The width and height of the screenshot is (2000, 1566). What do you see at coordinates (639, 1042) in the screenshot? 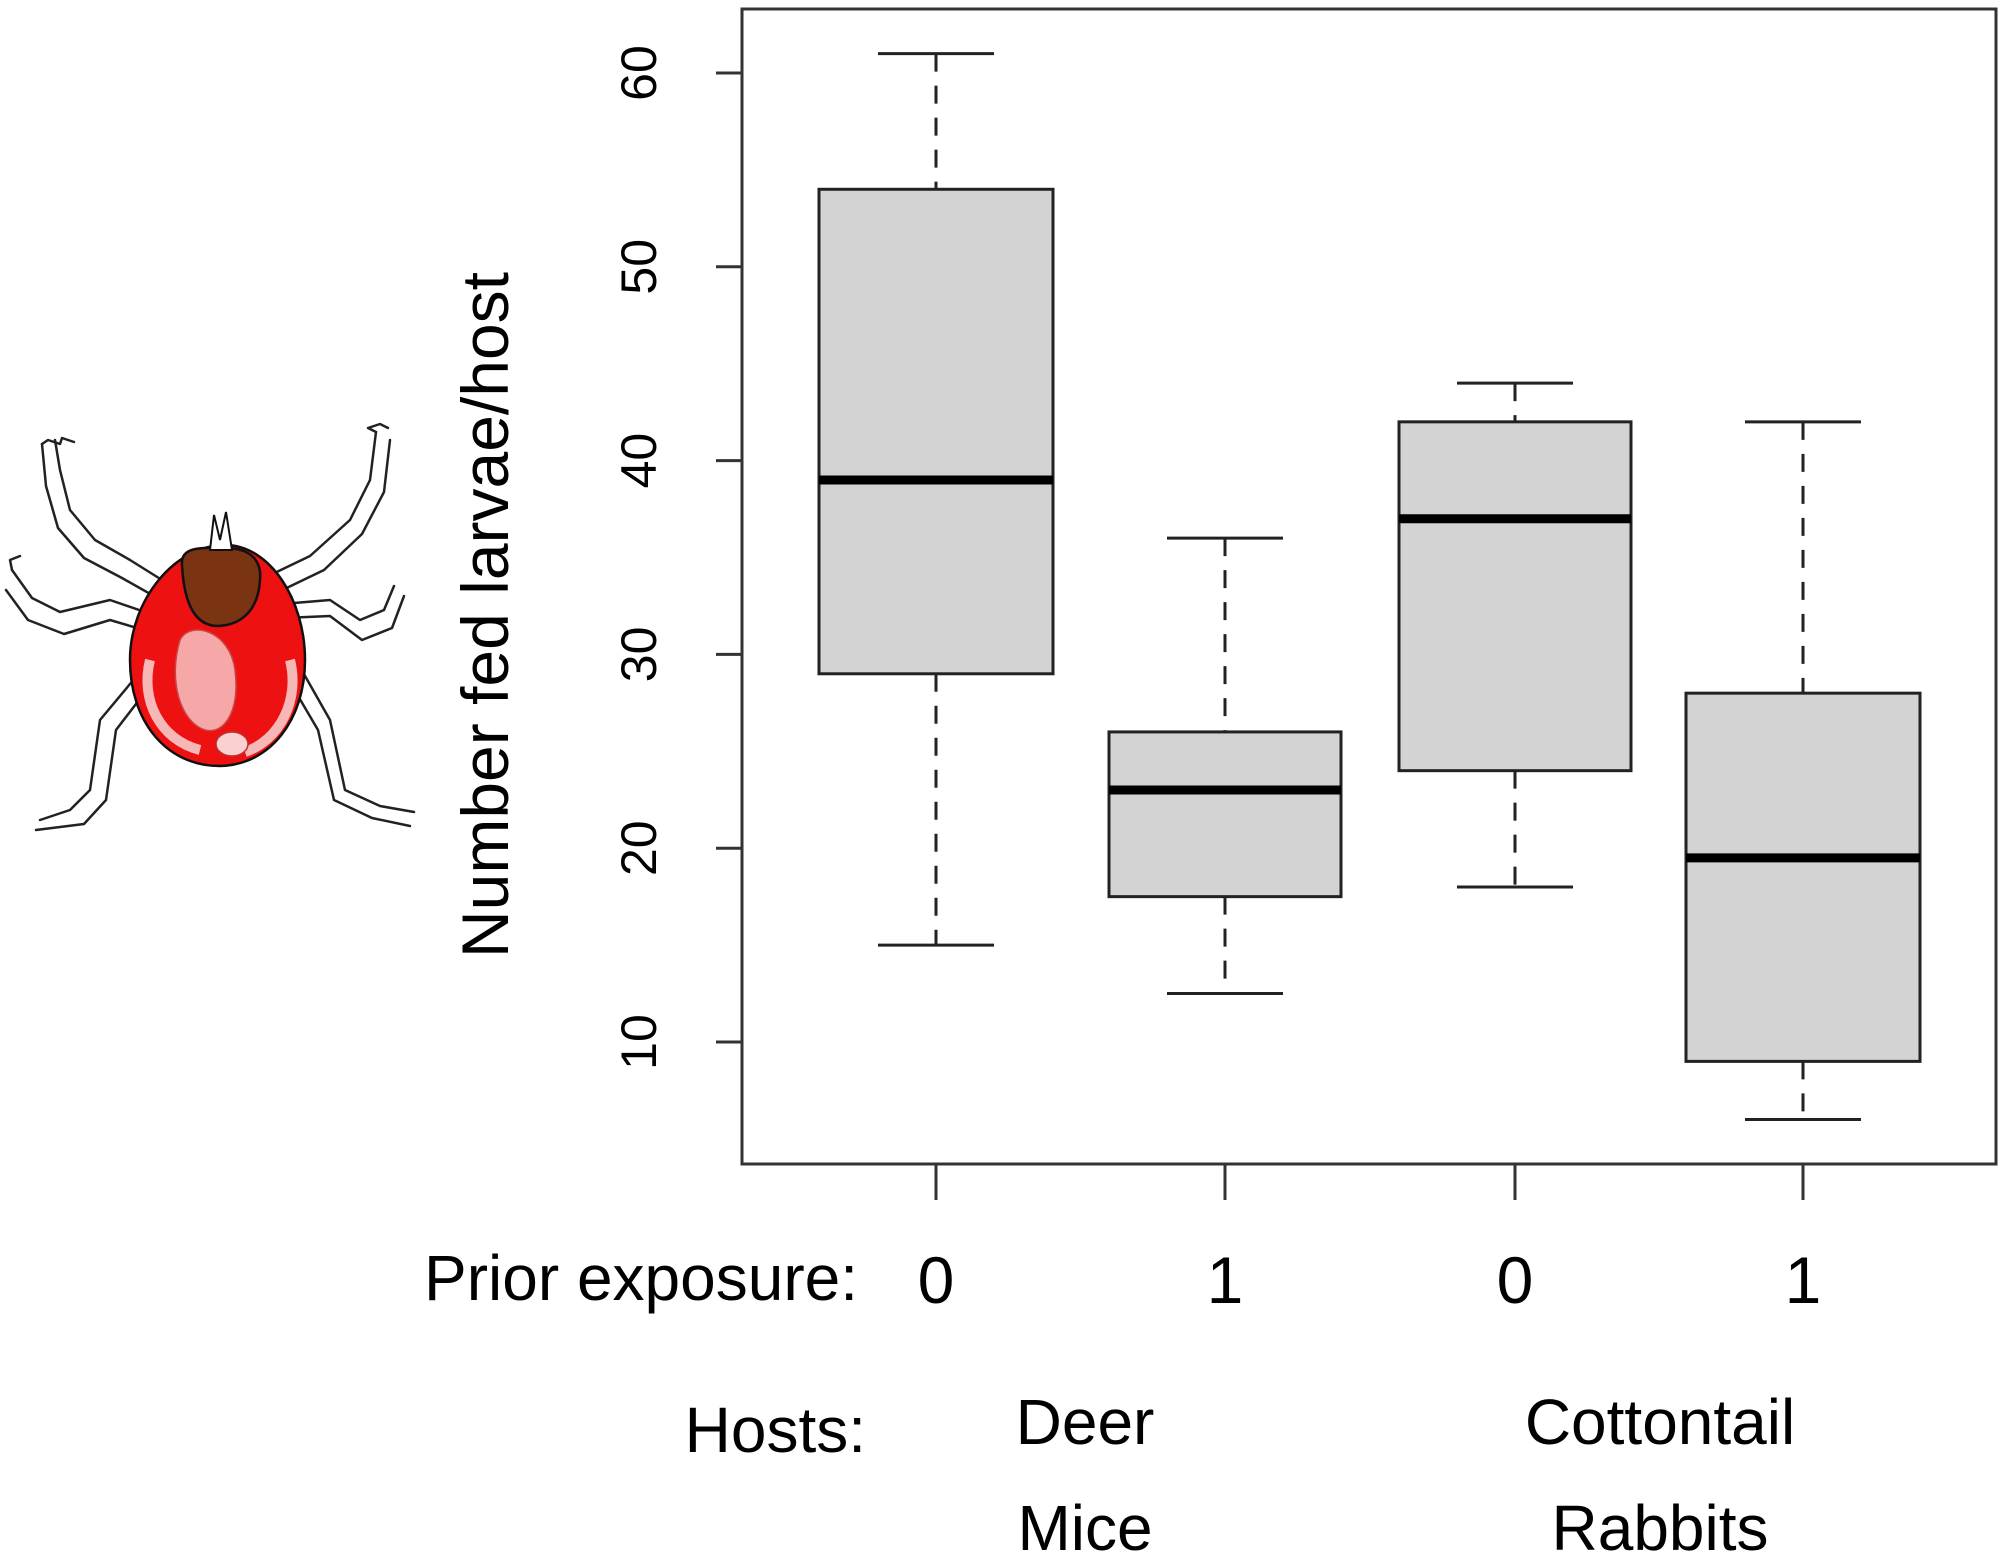
I see `y-tick-label: 10` at bounding box center [639, 1042].